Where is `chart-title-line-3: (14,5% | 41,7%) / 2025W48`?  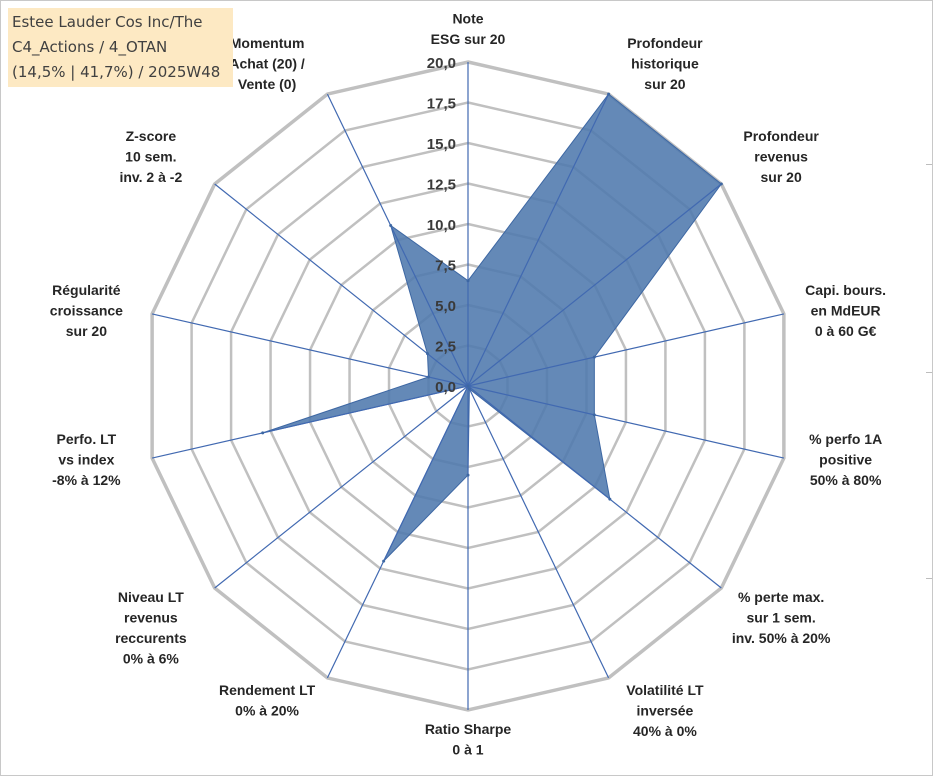 chart-title-line-3: (14,5% | 41,7%) / 2025W48 is located at coordinates (116, 72).